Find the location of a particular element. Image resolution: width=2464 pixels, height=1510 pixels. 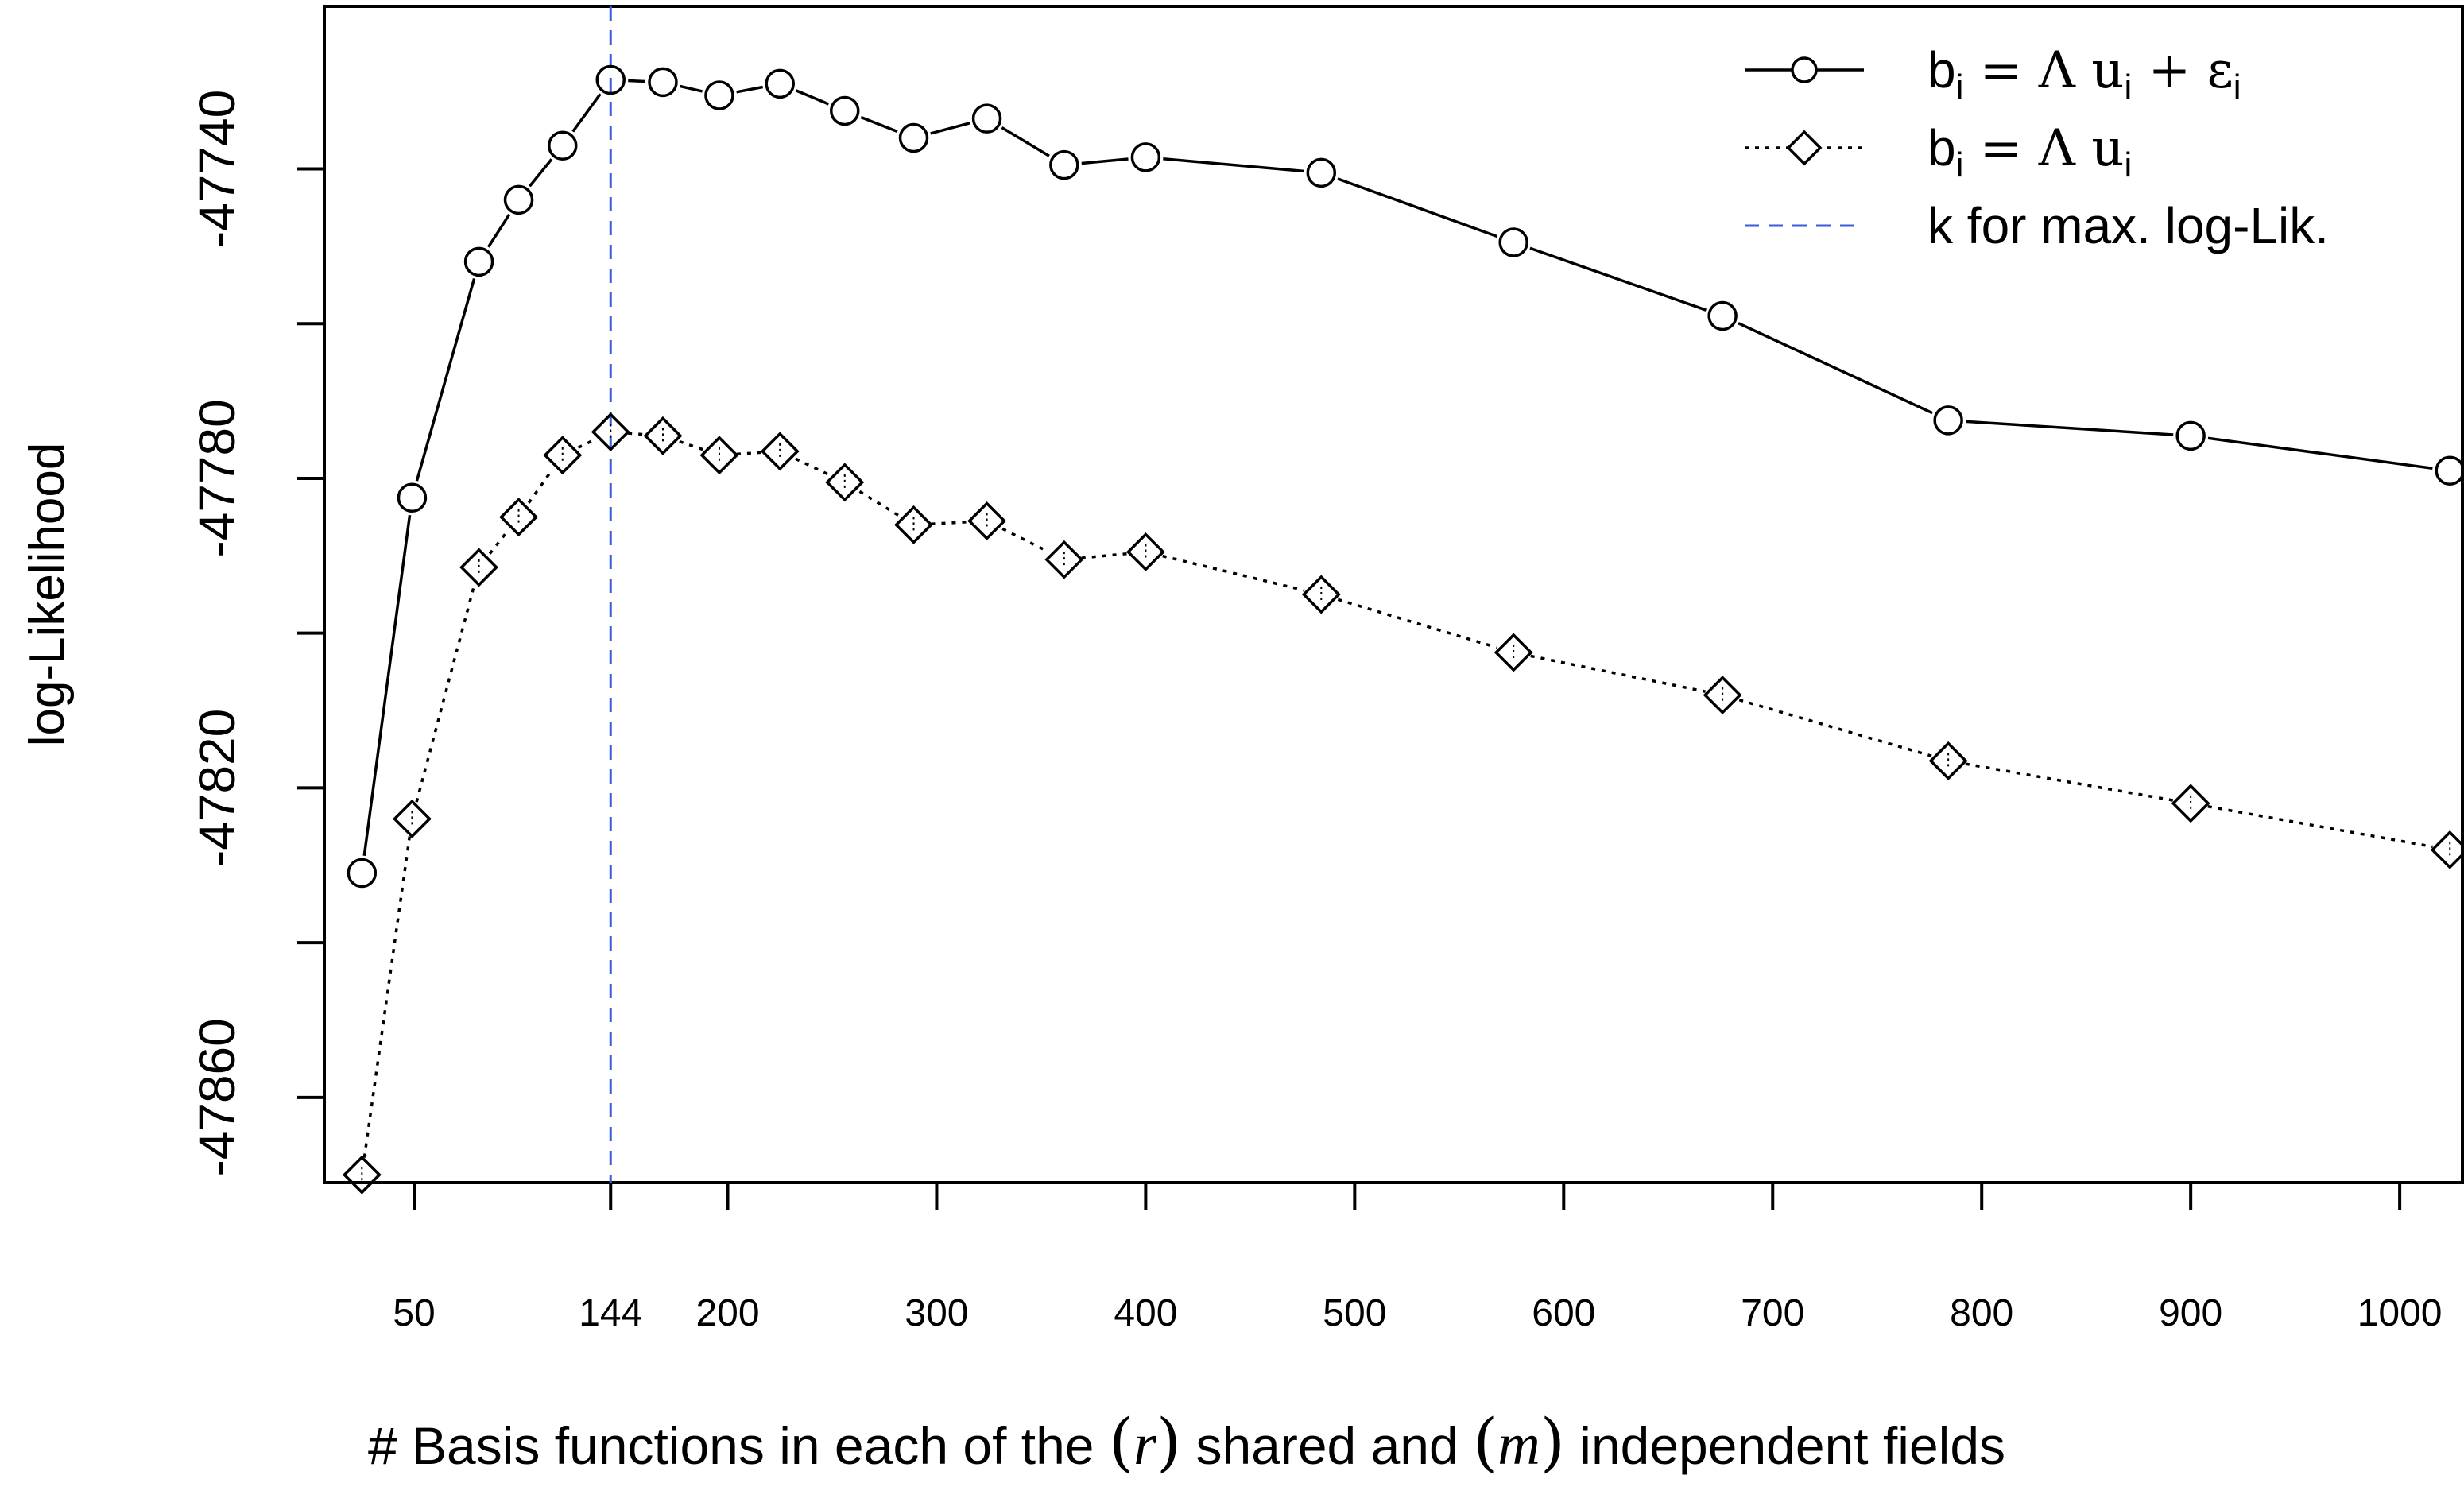

x-axis-title-m: m is located at coordinates (1518, 1444).